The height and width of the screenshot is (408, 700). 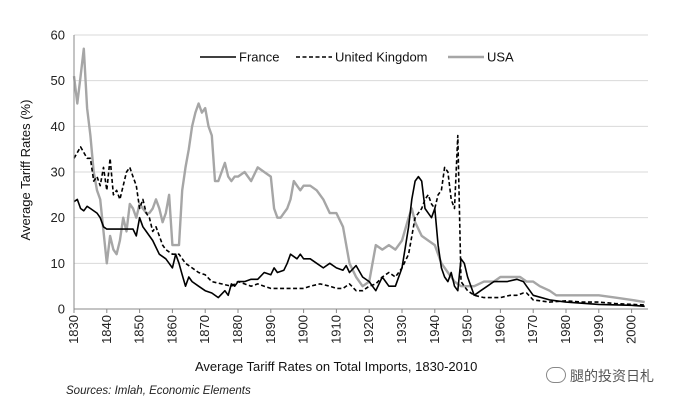 I want to click on x-tick-label-1840: 1840, so click(x=106, y=329).